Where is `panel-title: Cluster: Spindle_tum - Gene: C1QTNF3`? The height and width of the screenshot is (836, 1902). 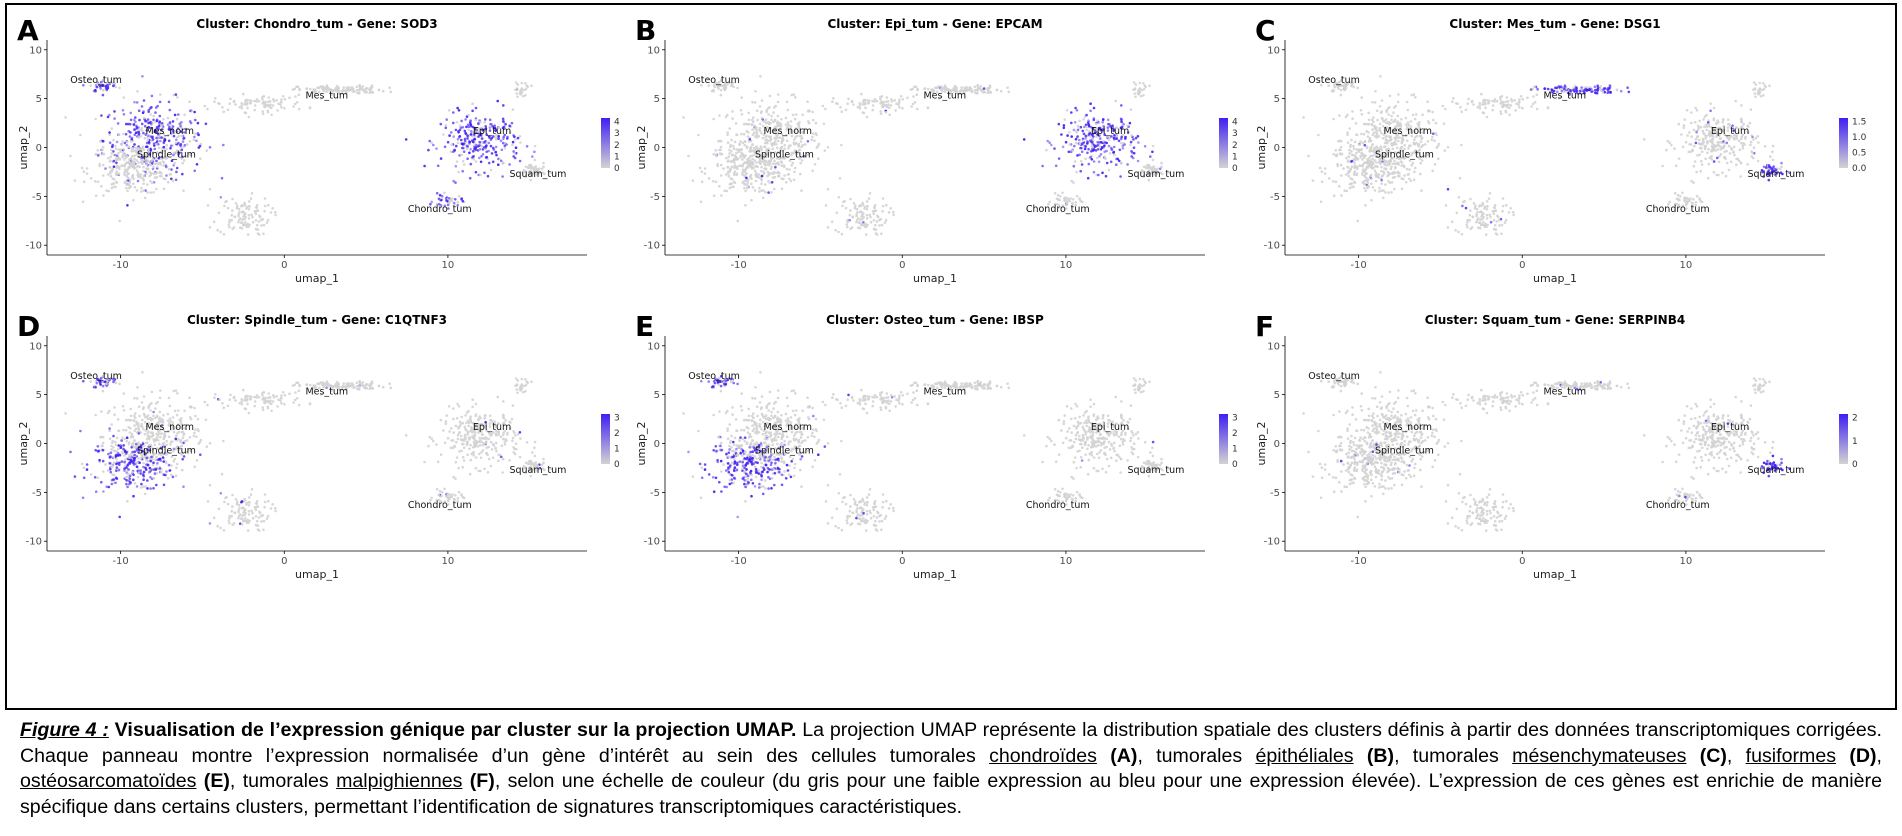
panel-title: Cluster: Spindle_tum - Gene: C1QTNF3 is located at coordinates (317, 320).